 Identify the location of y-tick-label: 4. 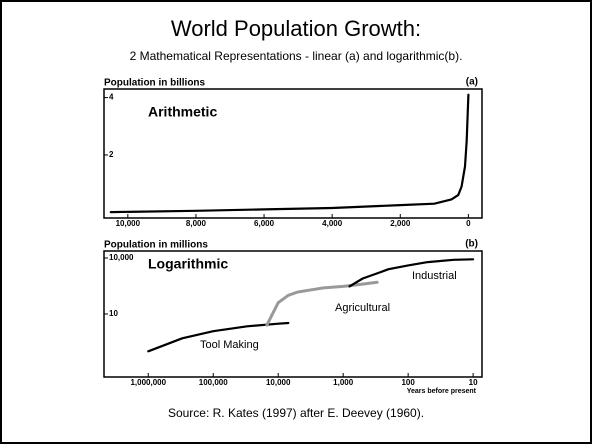
(111, 97).